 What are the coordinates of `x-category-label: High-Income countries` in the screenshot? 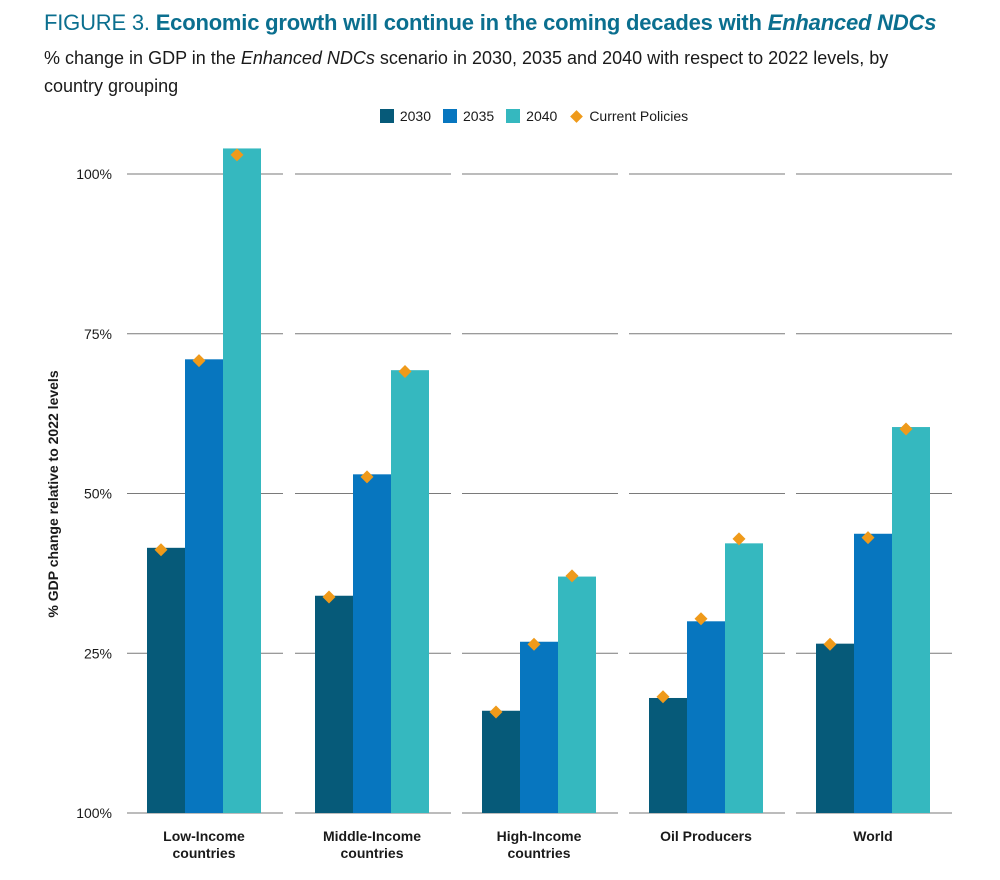 It's located at (539, 844).